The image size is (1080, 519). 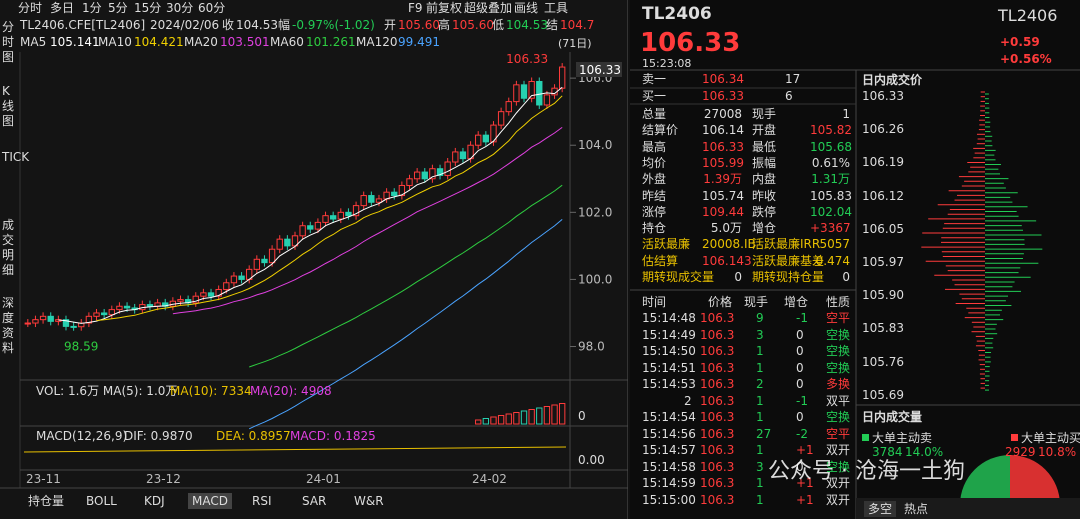 I want to click on toolbar-tab: 15分, so click(x=148, y=8).